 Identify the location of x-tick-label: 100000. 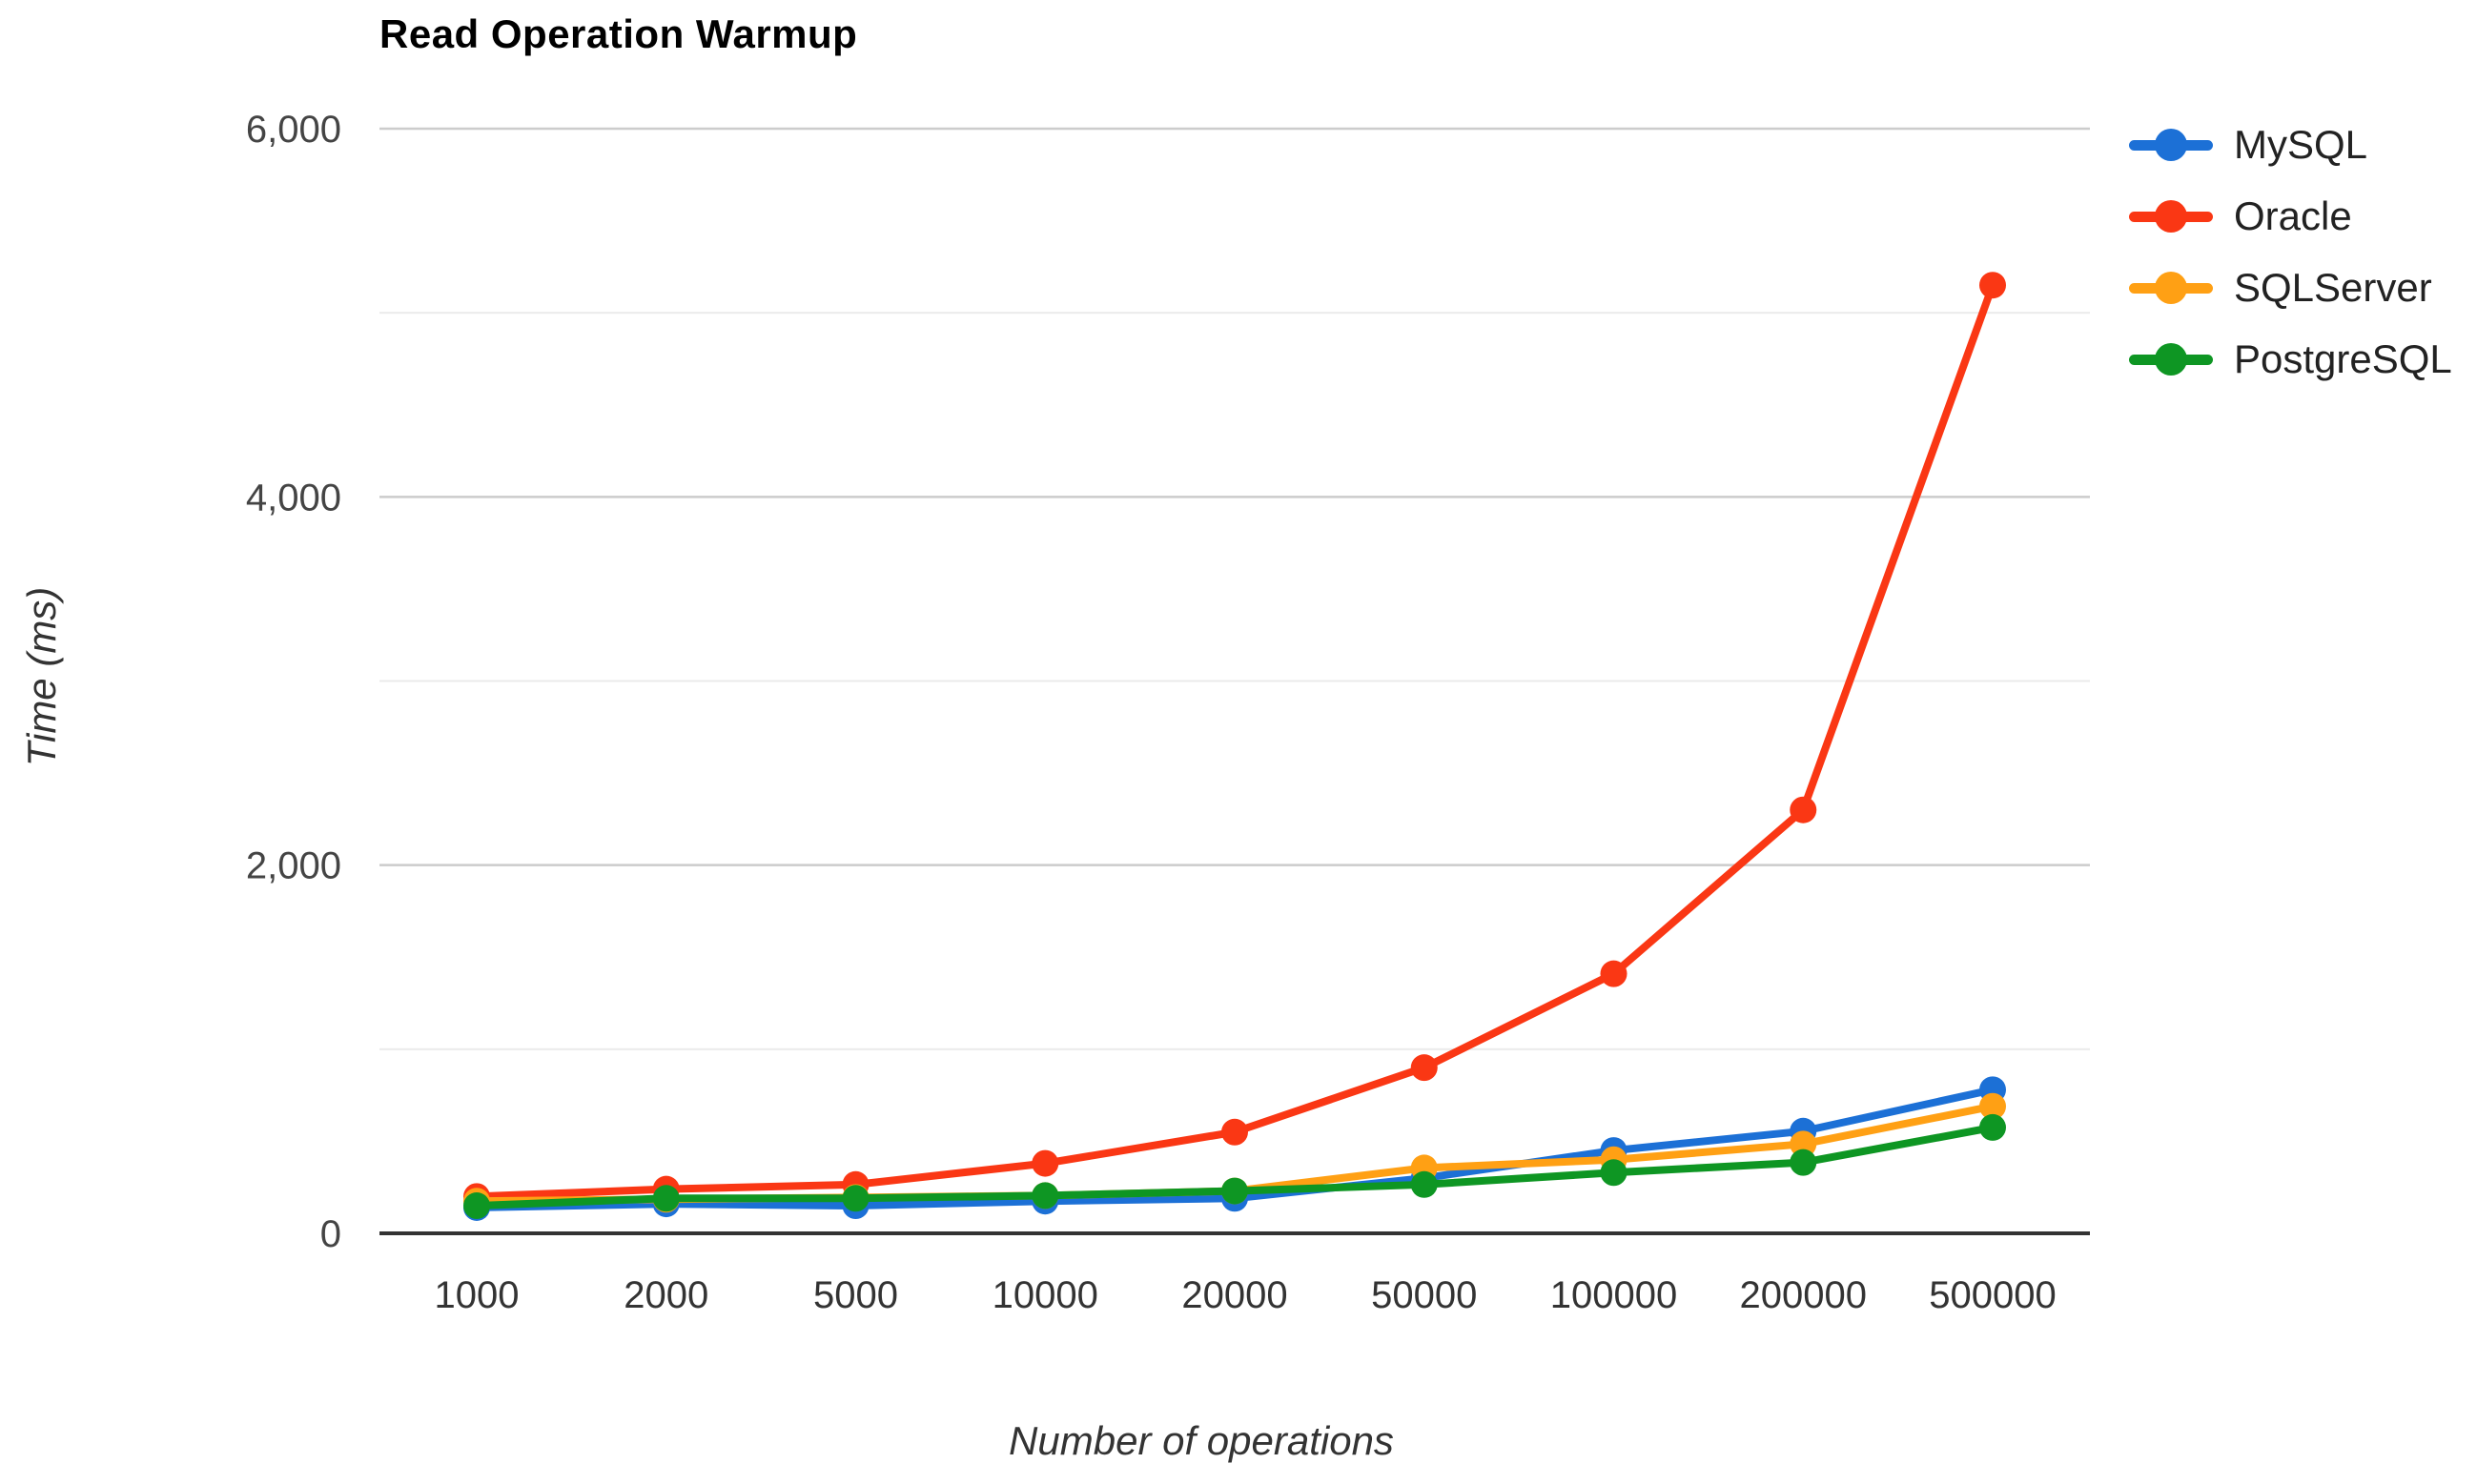
(1613, 1295).